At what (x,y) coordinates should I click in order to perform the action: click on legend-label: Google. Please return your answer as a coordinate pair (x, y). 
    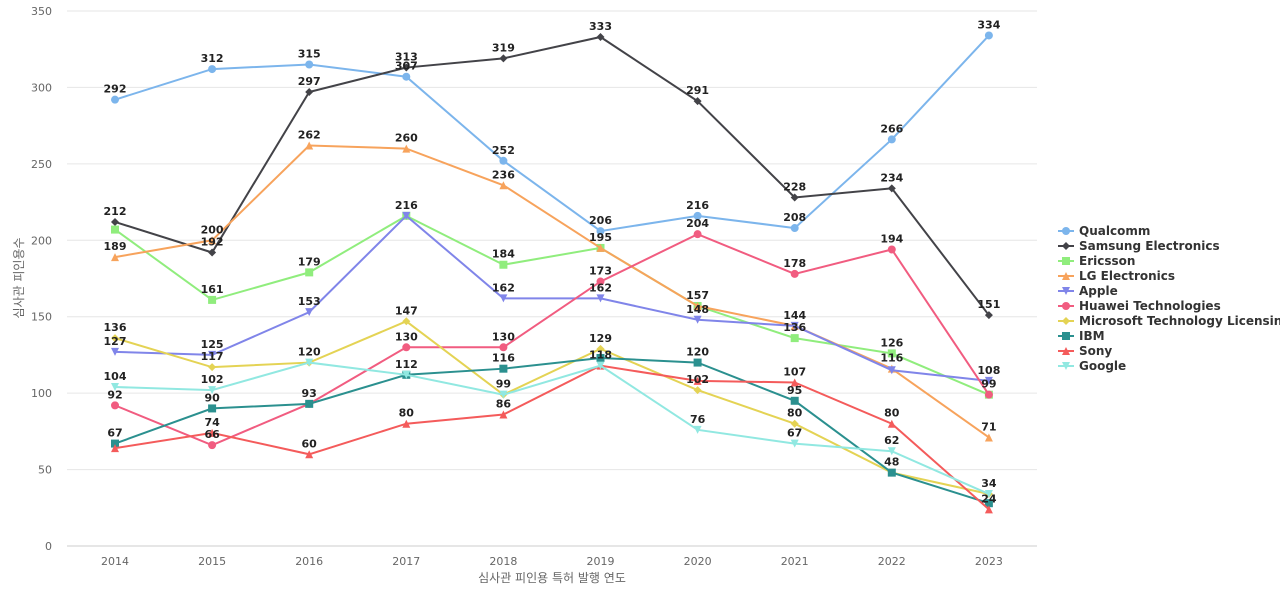
    Looking at the image, I should click on (1102, 366).